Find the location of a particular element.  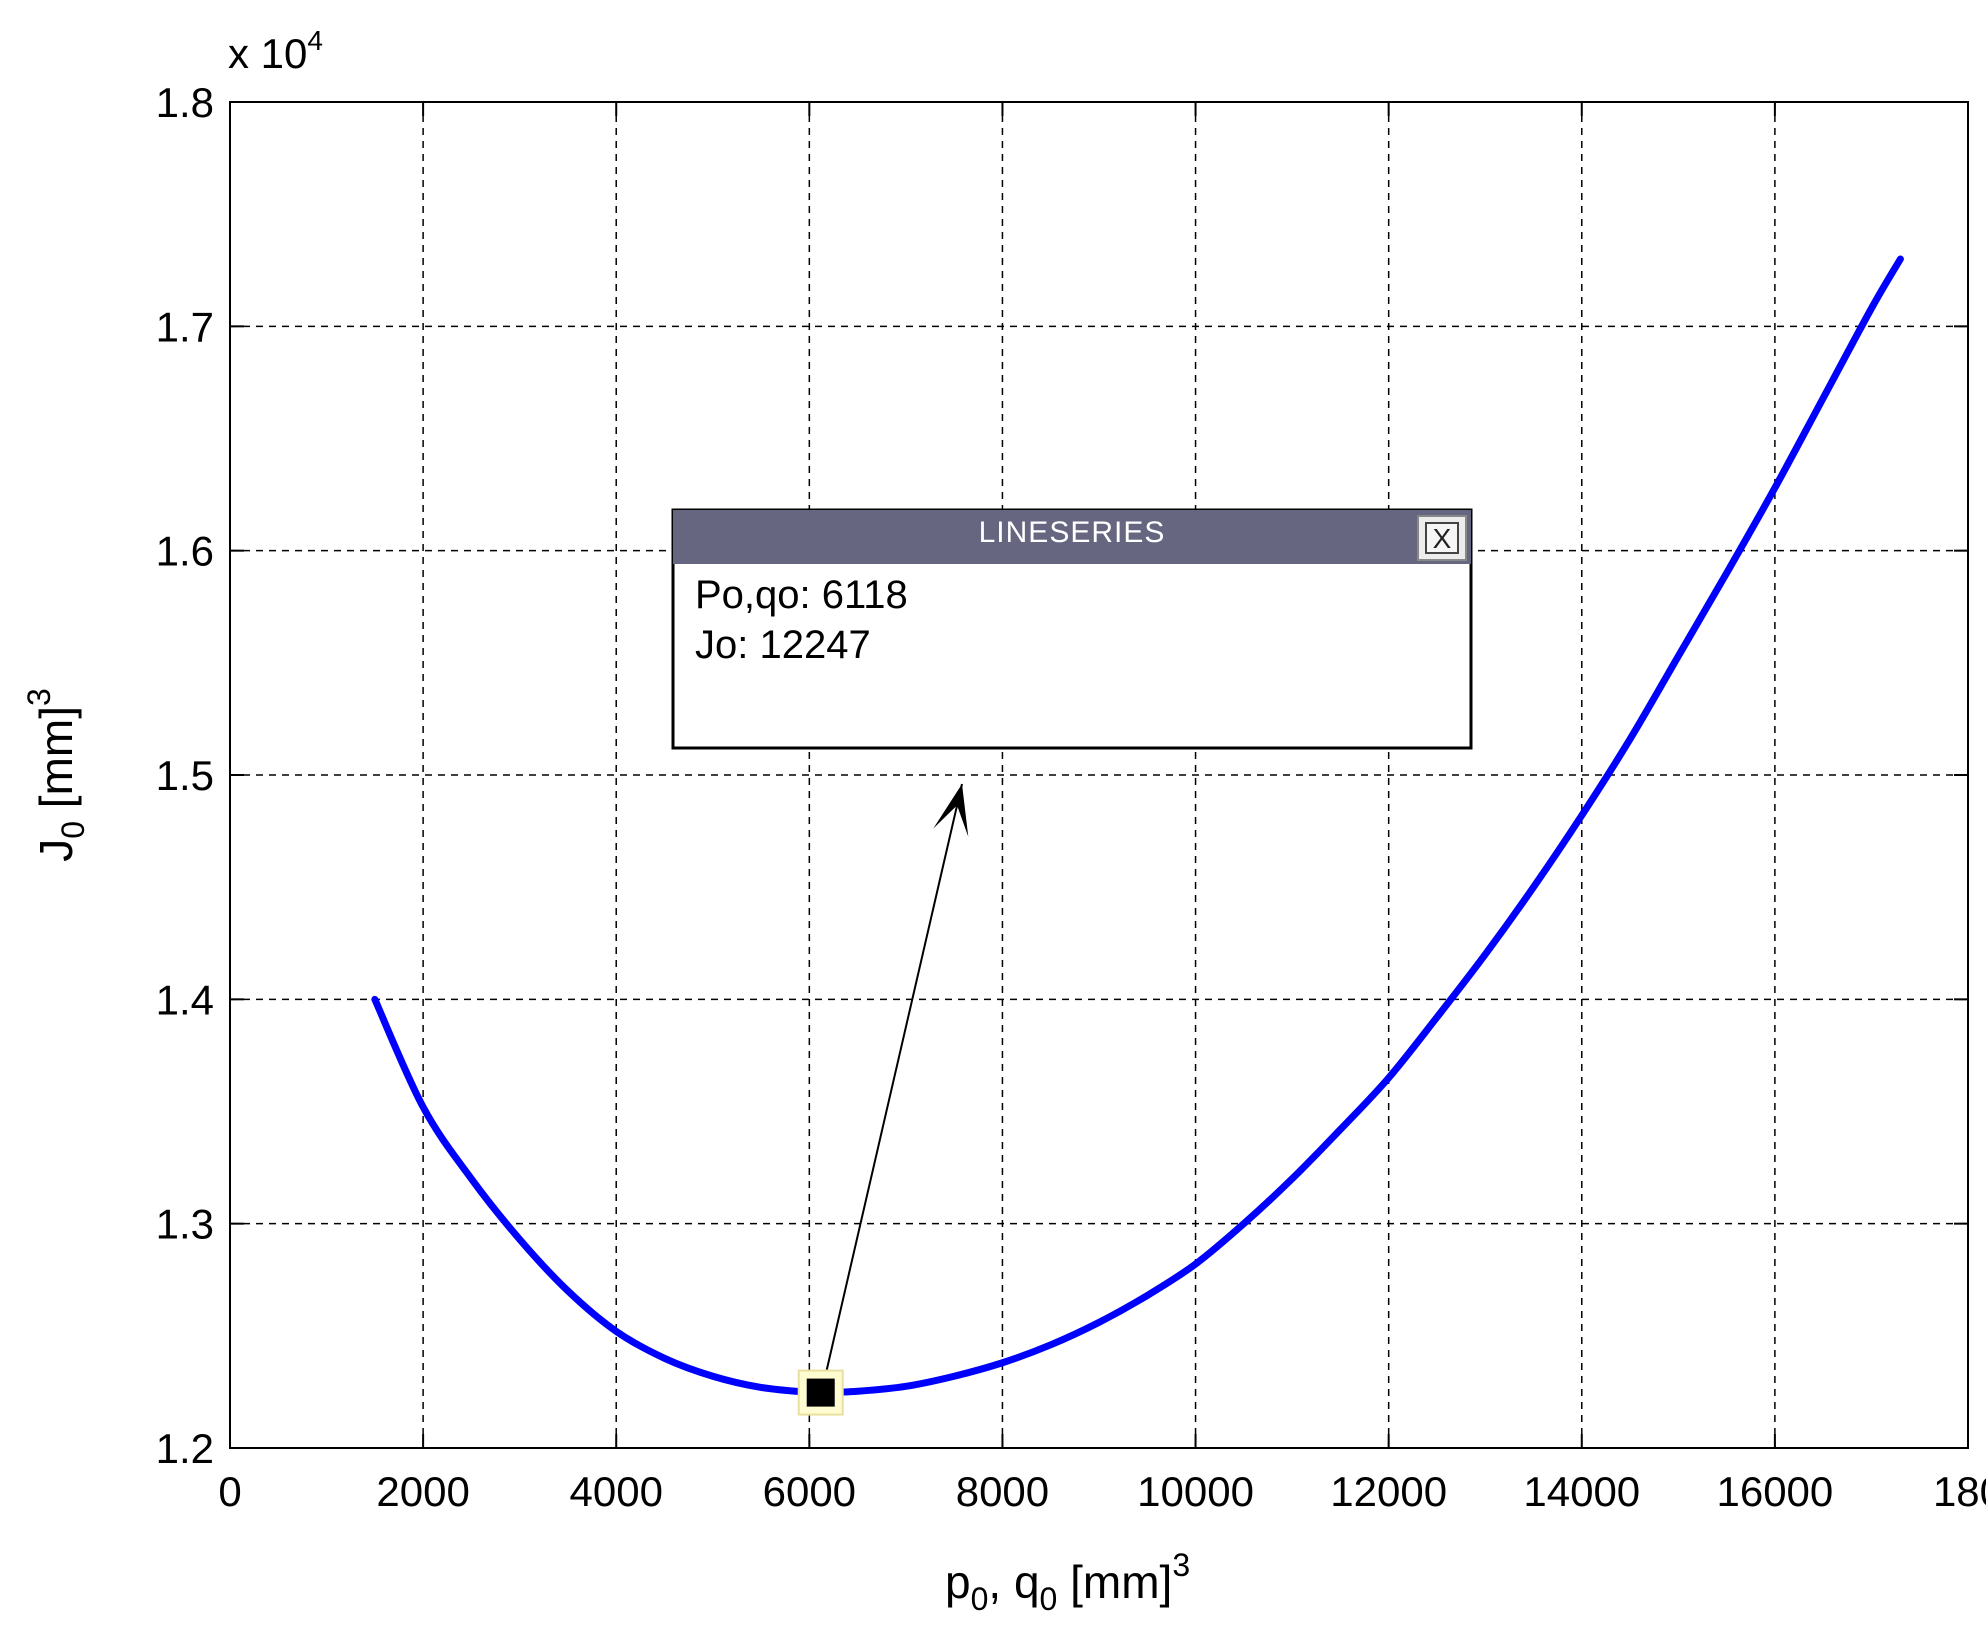

y-tick-label: 1.5 is located at coordinates (185, 775).